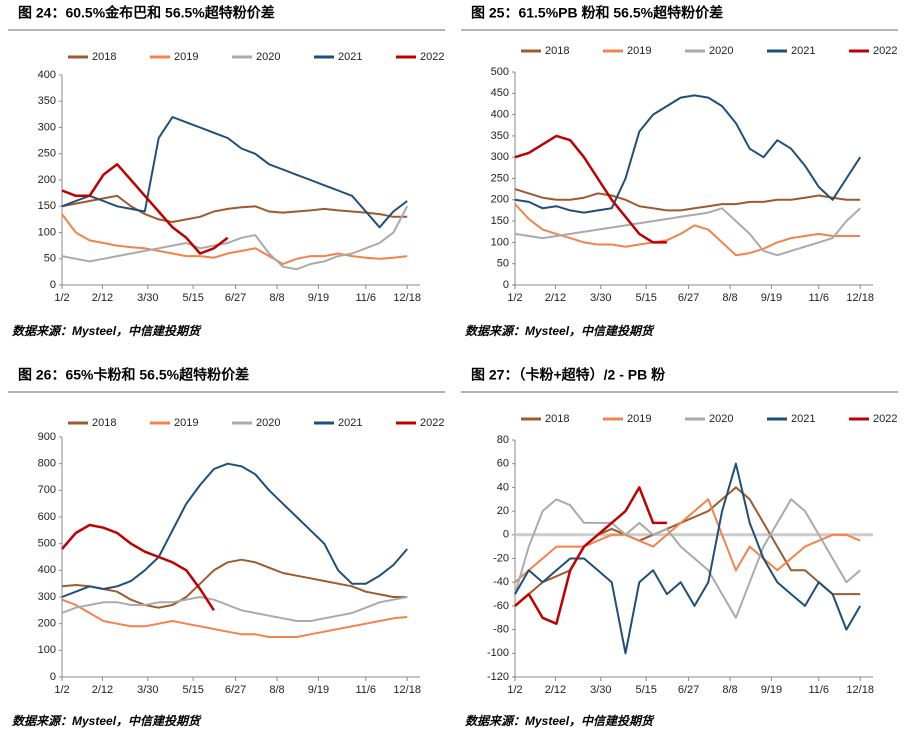 The width and height of the screenshot is (906, 736). What do you see at coordinates (501, 606) in the screenshot?
I see `y-tick-label: -60` at bounding box center [501, 606].